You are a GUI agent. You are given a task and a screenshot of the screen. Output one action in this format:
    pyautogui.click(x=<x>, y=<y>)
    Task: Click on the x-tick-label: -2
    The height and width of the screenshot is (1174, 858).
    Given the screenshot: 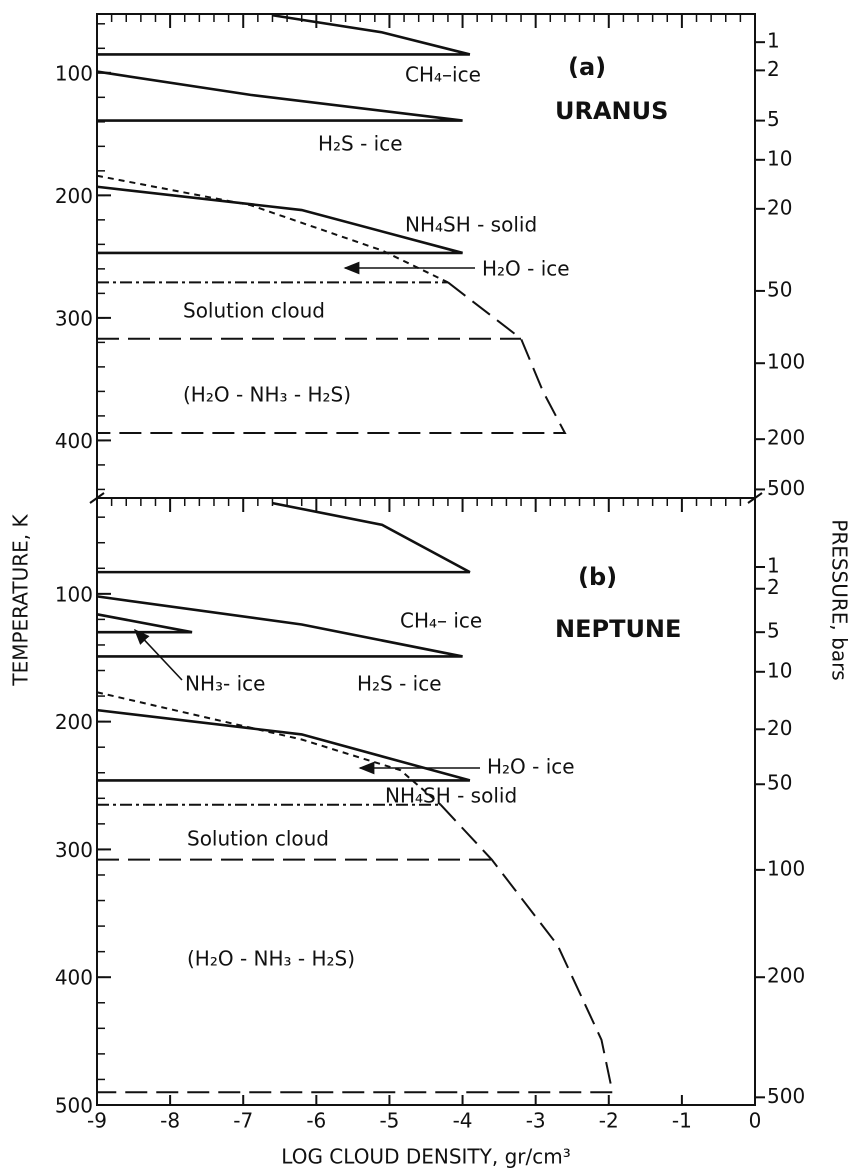 What is the action you would take?
    pyautogui.click(x=609, y=1121)
    